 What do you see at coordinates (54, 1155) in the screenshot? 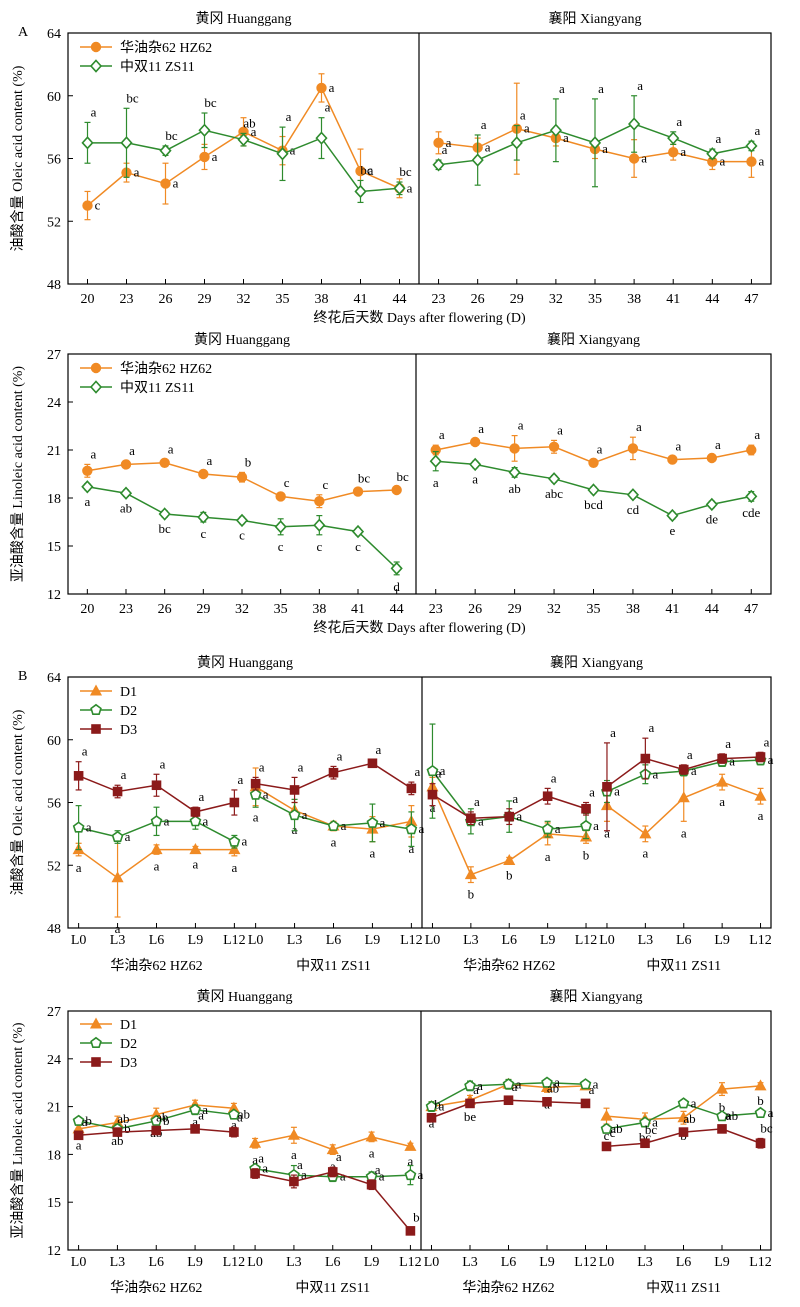
I see `y-tick-label: 18` at bounding box center [54, 1155].